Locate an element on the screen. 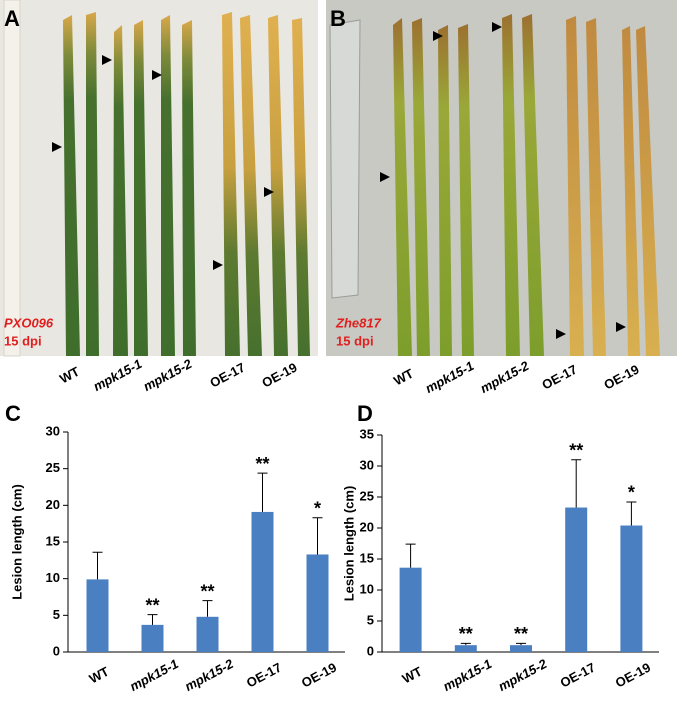 This screenshot has height=713, width=677. strain-label: PXO096 is located at coordinates (29, 322).